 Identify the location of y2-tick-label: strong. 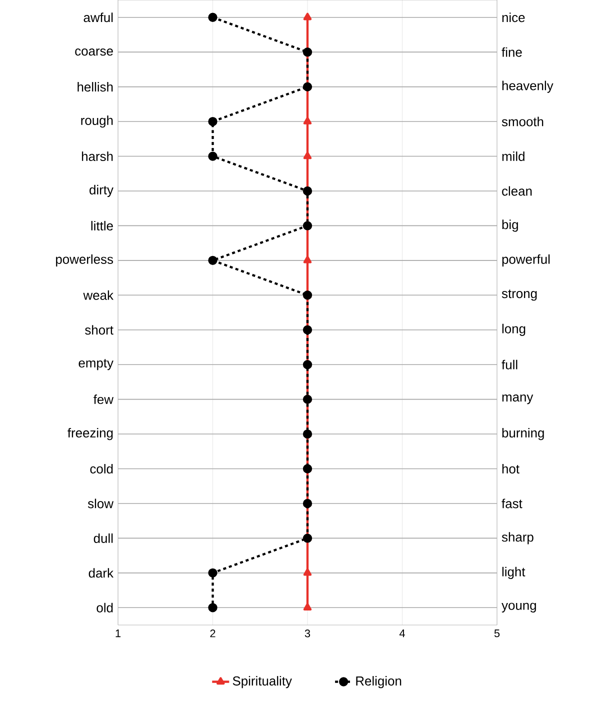
(519, 295).